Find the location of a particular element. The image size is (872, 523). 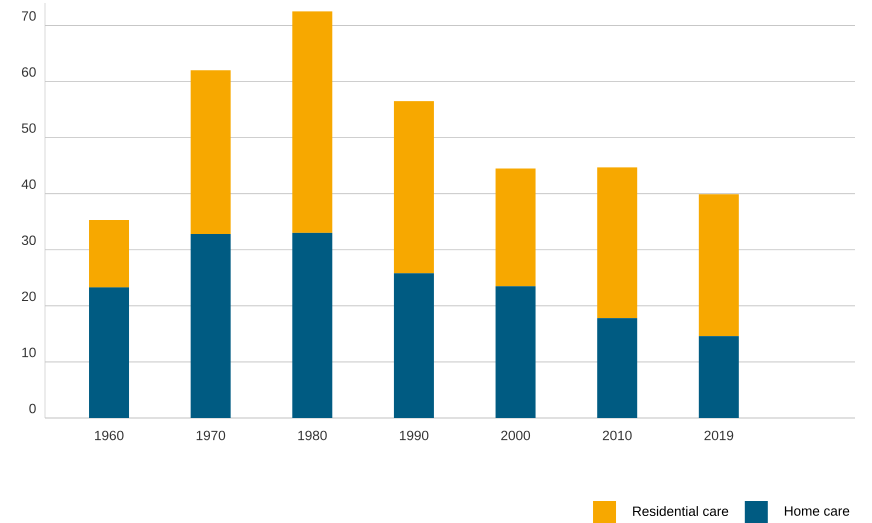

y-tick-label: 20 is located at coordinates (29, 297).